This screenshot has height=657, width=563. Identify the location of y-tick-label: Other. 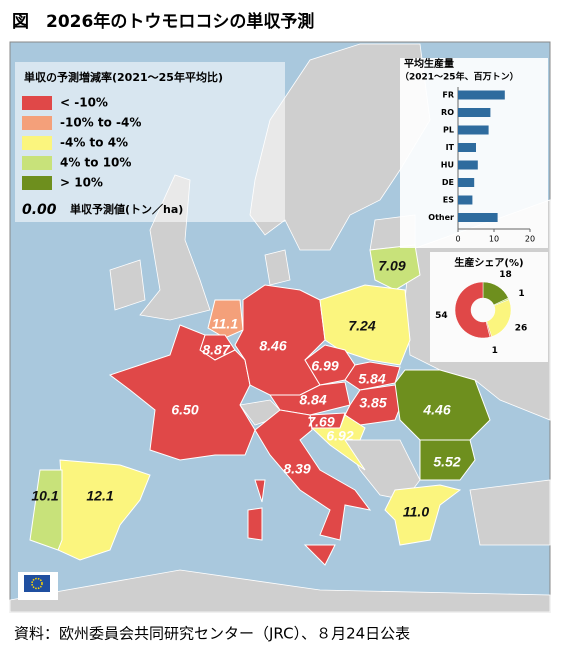
(441, 217).